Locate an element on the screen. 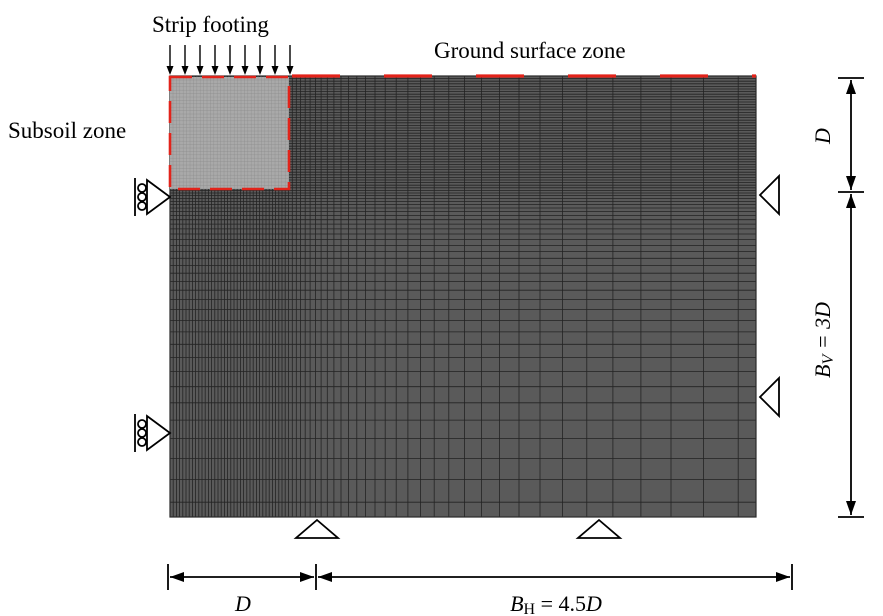  strip-footing-label: Strip footing is located at coordinates (210, 24).